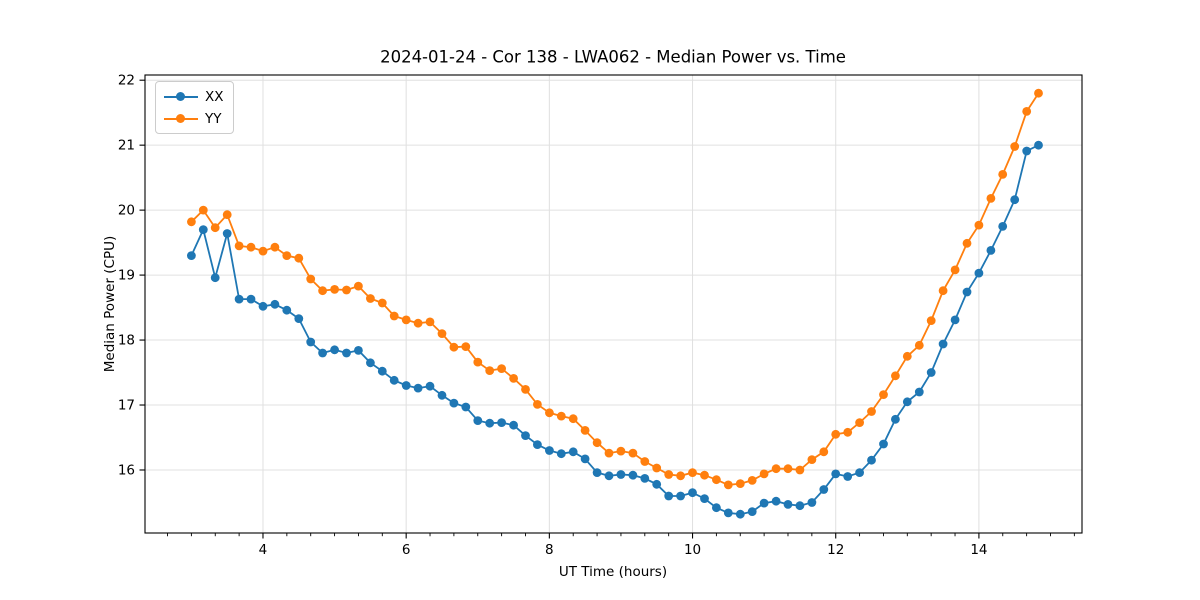  I want to click on x-tick-label: 12, so click(835, 550).